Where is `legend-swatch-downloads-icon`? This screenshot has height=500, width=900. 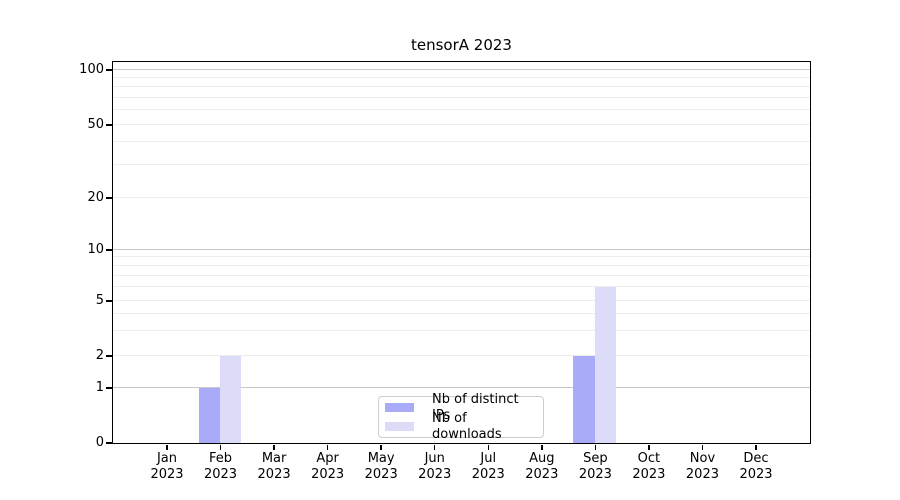 legend-swatch-downloads-icon is located at coordinates (399, 426).